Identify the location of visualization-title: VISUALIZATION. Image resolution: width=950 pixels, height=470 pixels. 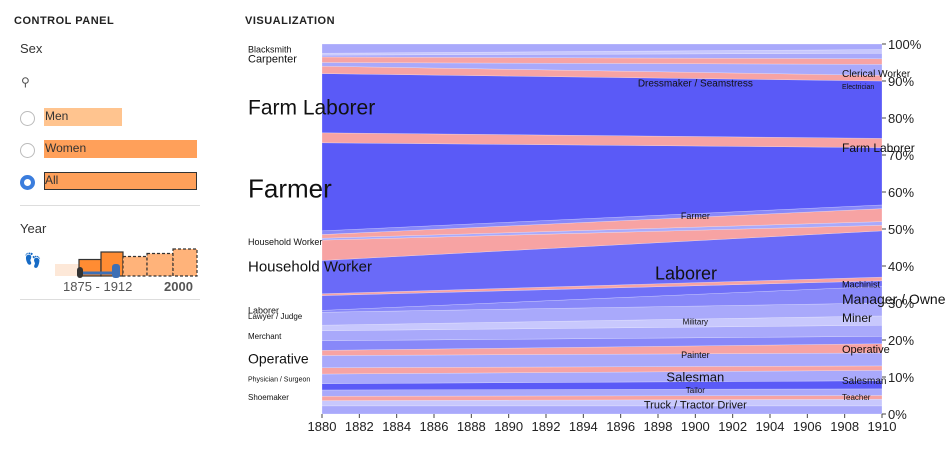
(290, 21).